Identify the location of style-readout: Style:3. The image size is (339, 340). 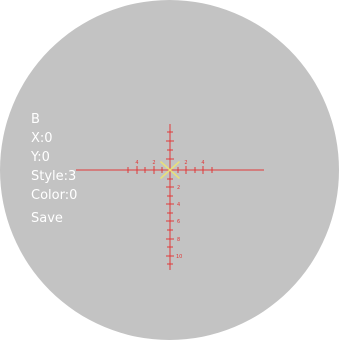
(54, 176).